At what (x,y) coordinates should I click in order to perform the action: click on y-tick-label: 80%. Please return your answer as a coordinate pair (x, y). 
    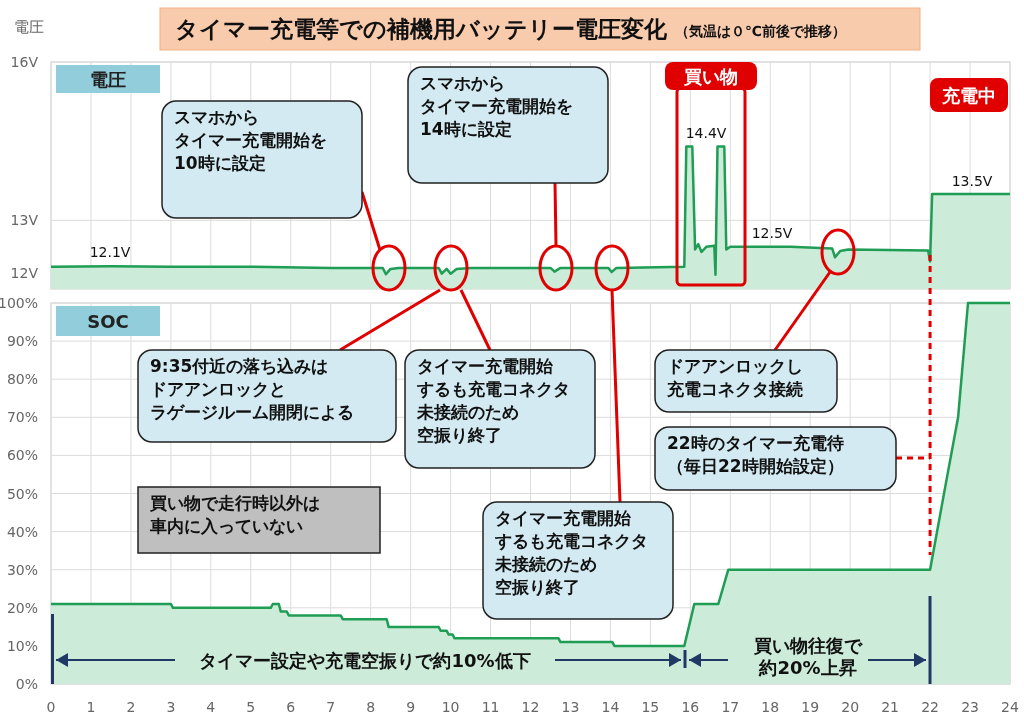
    Looking at the image, I should click on (22, 379).